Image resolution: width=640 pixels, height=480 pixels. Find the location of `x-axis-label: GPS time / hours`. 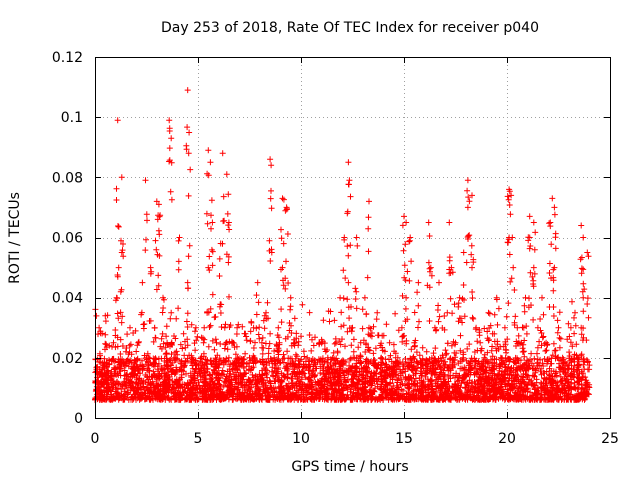

x-axis-label: GPS time / hours is located at coordinates (349, 467).